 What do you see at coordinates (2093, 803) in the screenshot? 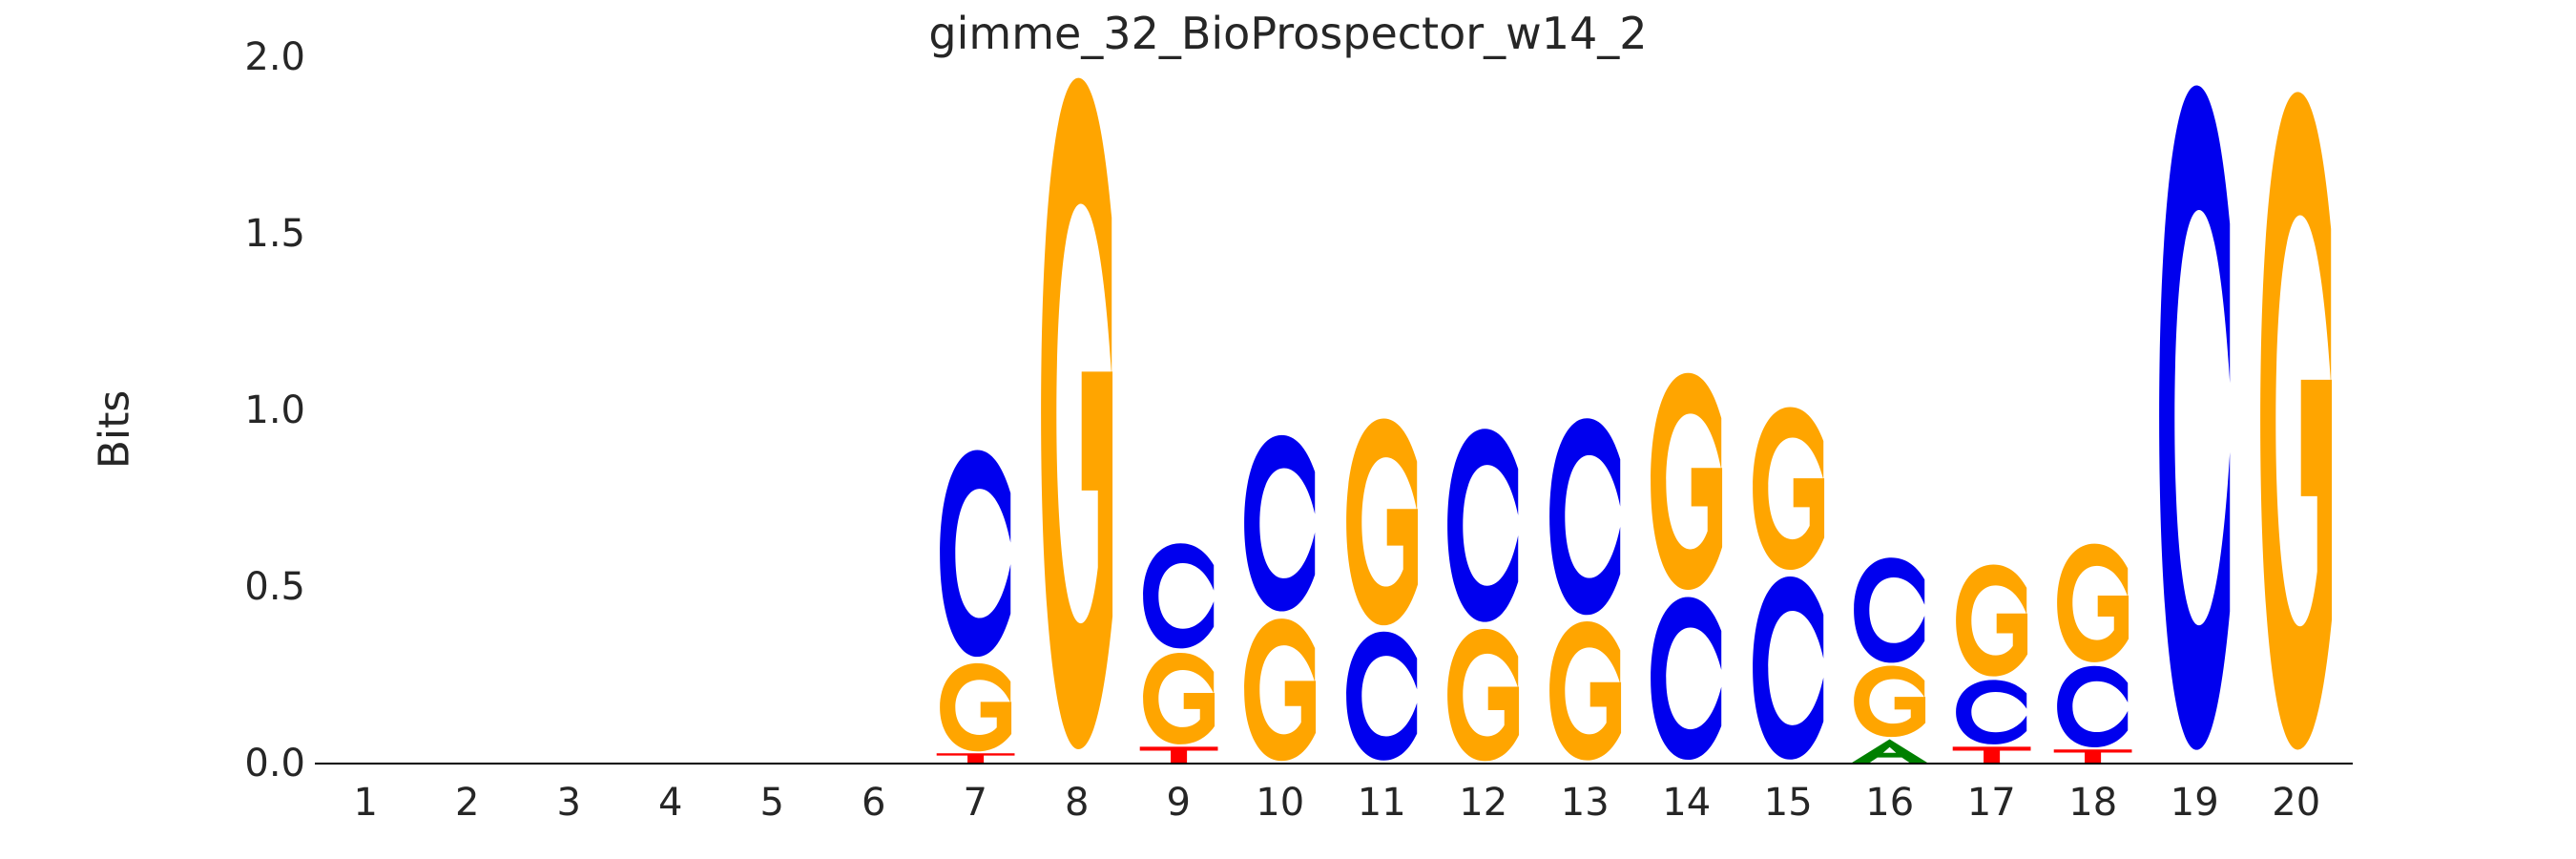
I see `x-tick-label: 18` at bounding box center [2093, 803].